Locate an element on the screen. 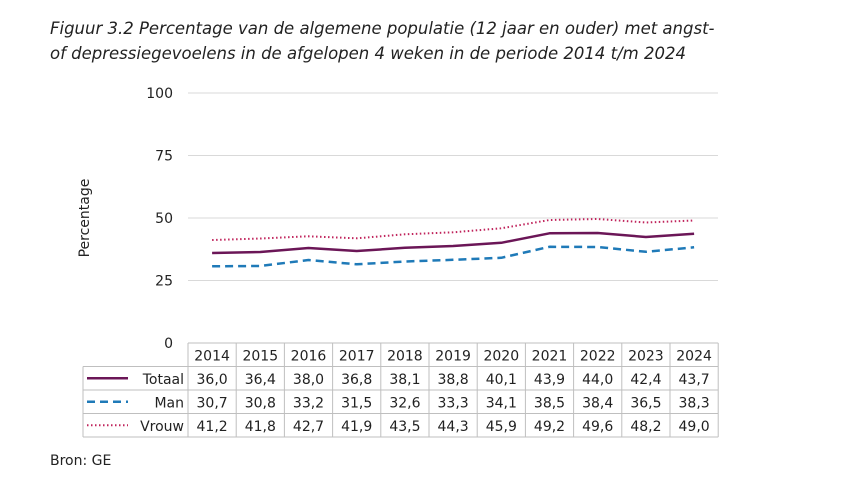 Image resolution: width=854 pixels, height=480 pixels. data-label-vrouw: 49,0 is located at coordinates (694, 427).